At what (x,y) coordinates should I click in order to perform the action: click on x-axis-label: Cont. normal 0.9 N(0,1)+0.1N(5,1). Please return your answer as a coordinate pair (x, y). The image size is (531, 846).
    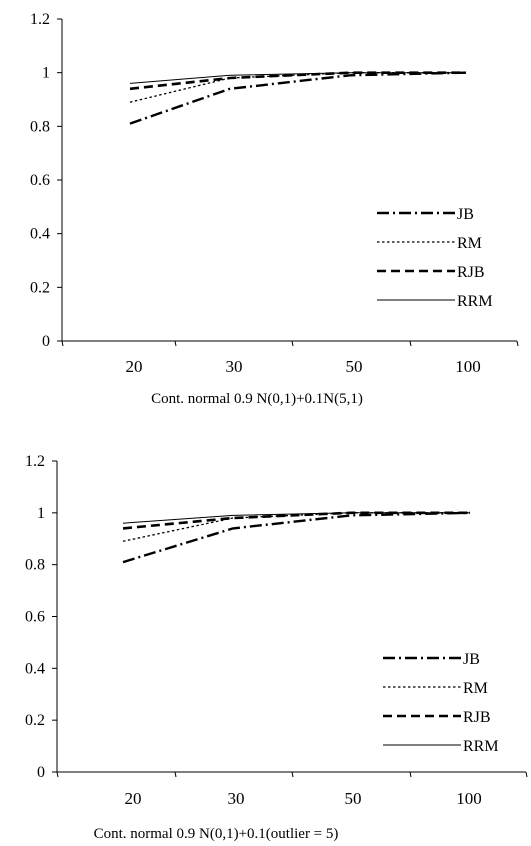
    Looking at the image, I should click on (257, 399).